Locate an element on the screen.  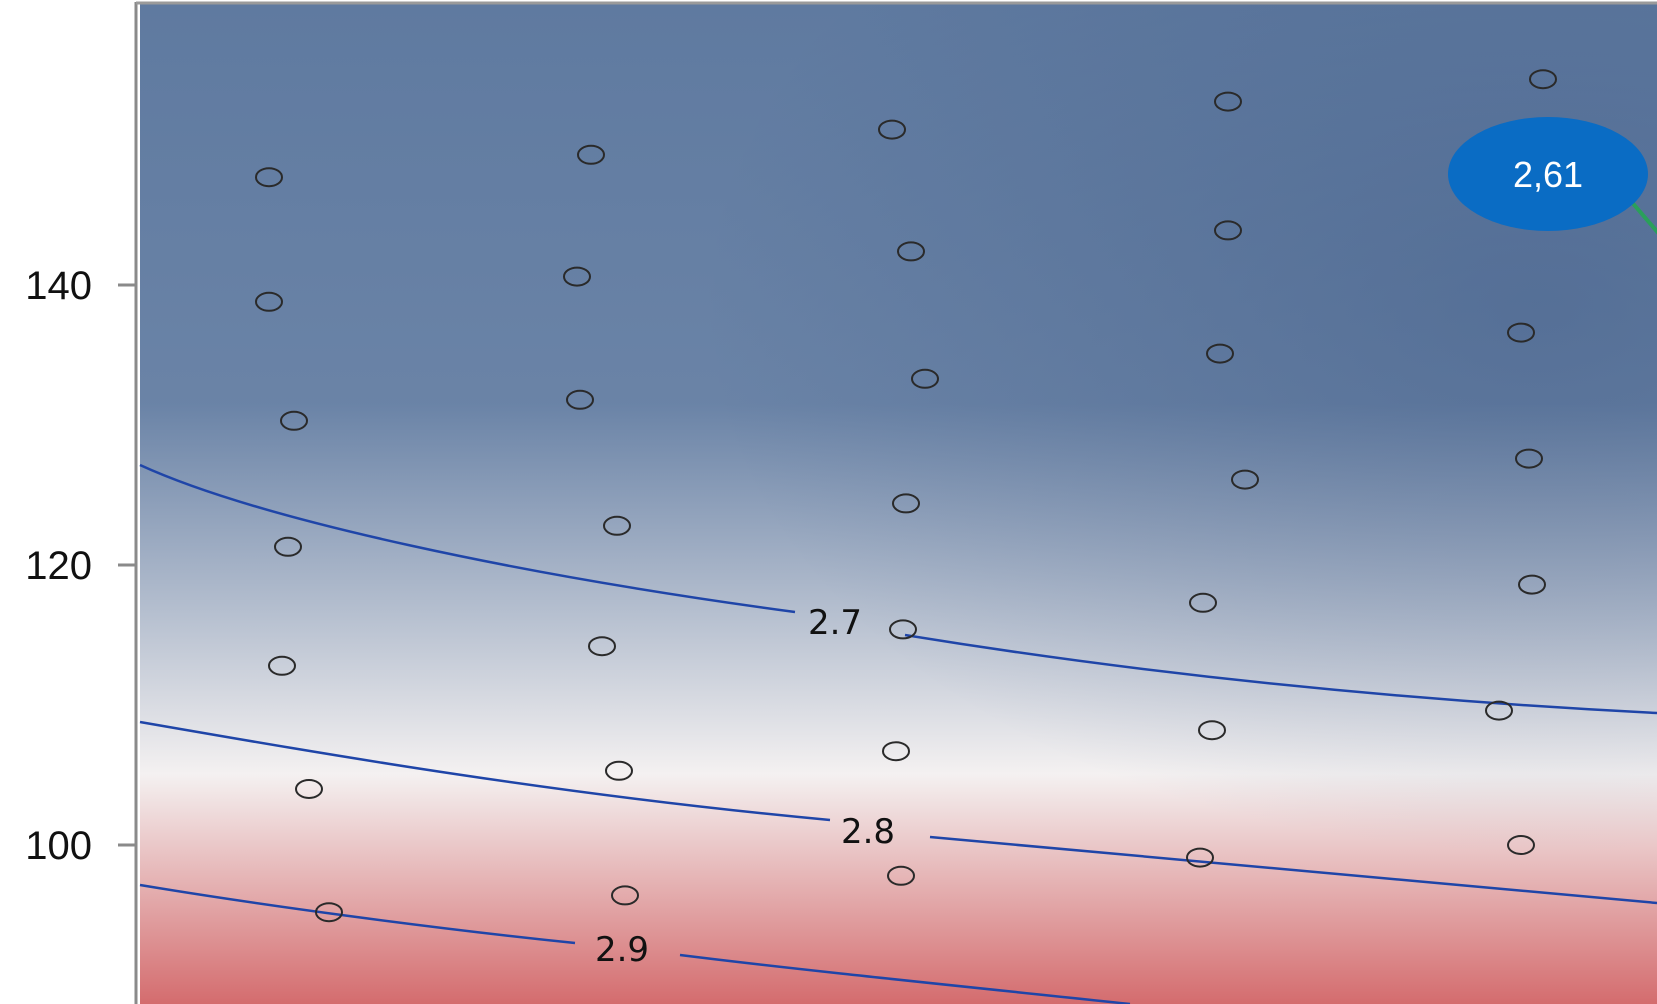
callout-bubble is located at coordinates (1548, 174).